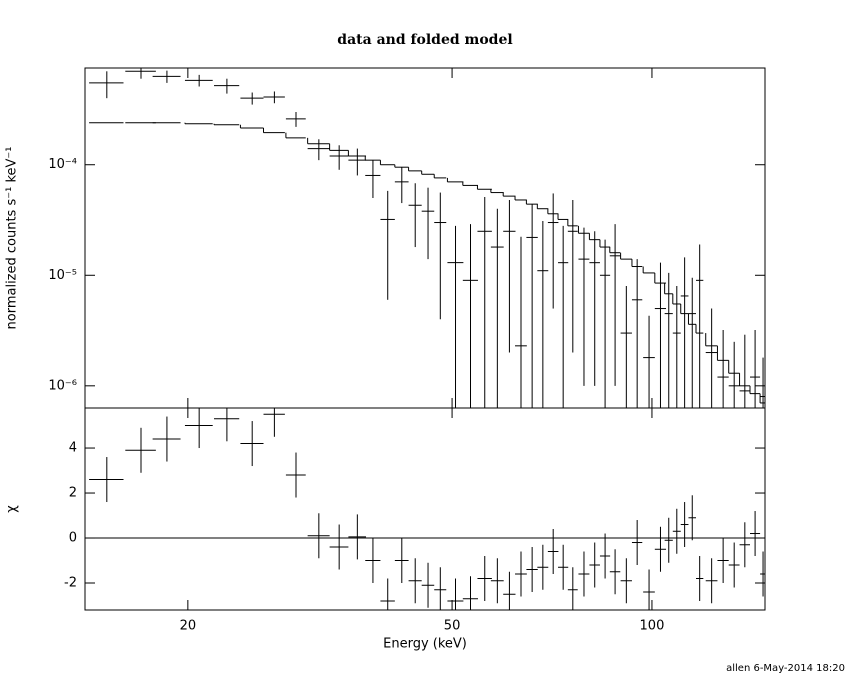 Image resolution: width=850 pixels, height=680 pixels. What do you see at coordinates (12, 509) in the screenshot?
I see `y-axis-label: χ` at bounding box center [12, 509].